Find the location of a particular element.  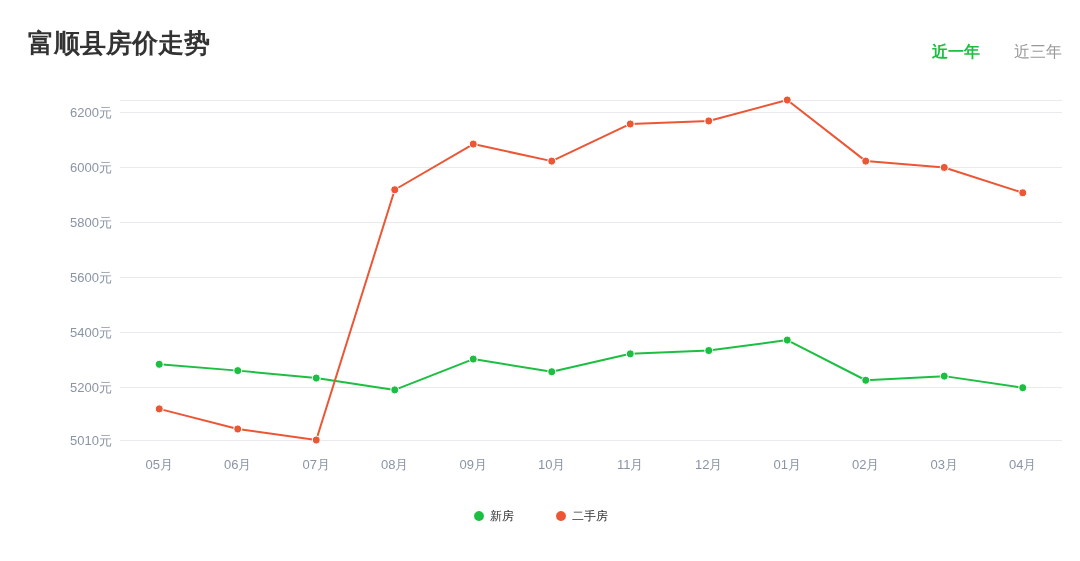

x-tick-label: 02月 is located at coordinates (866, 464).